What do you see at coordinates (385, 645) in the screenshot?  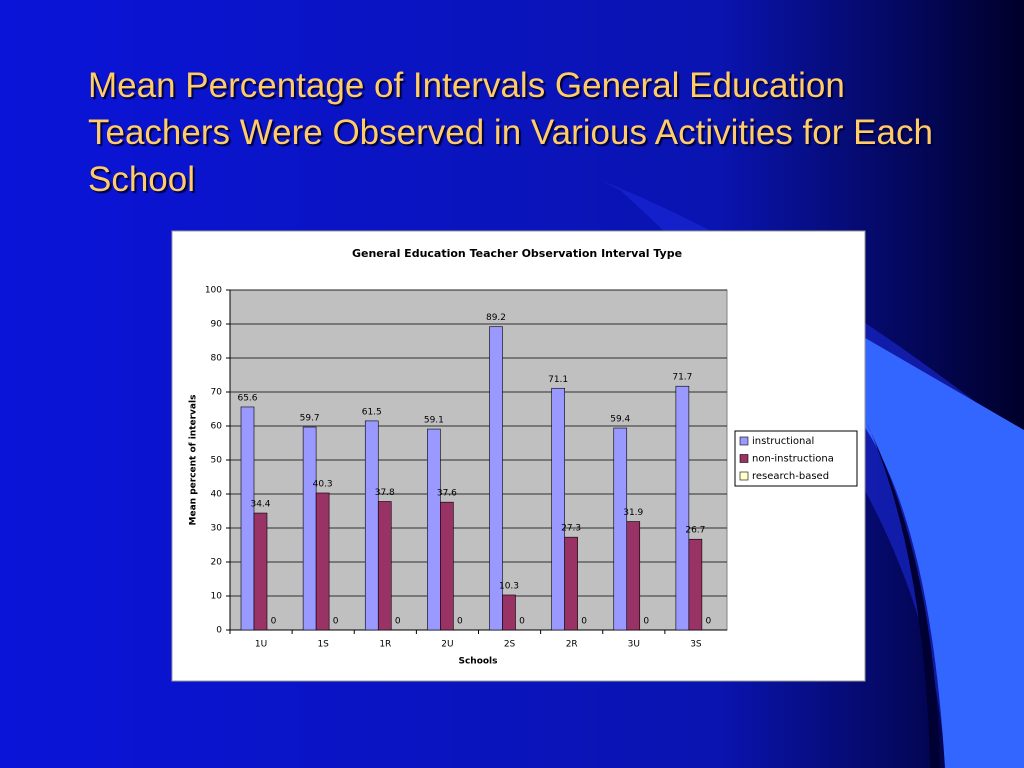 I see `x-tick-label: 1R` at bounding box center [385, 645].